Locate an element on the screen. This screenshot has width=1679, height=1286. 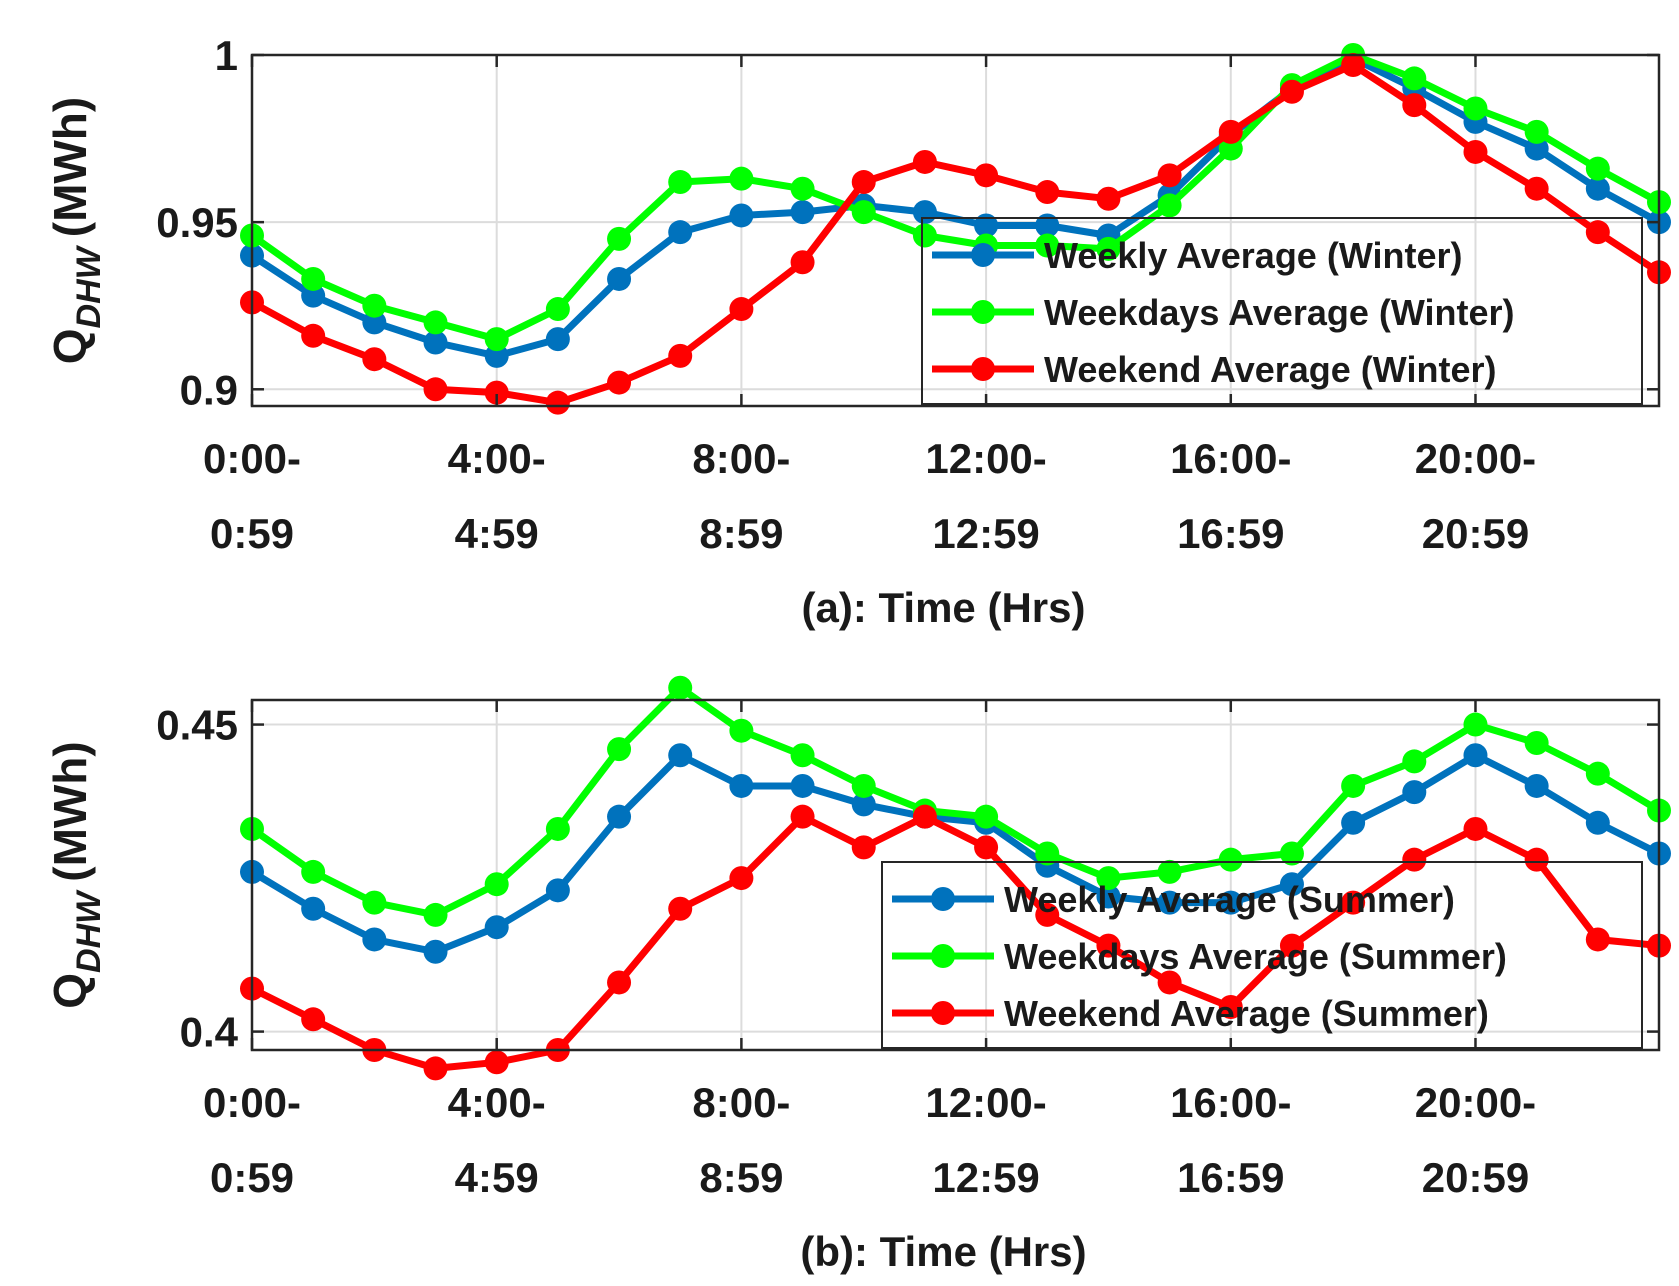
chart-b-x-tick-label: 12:00- is located at coordinates (985, 1102).